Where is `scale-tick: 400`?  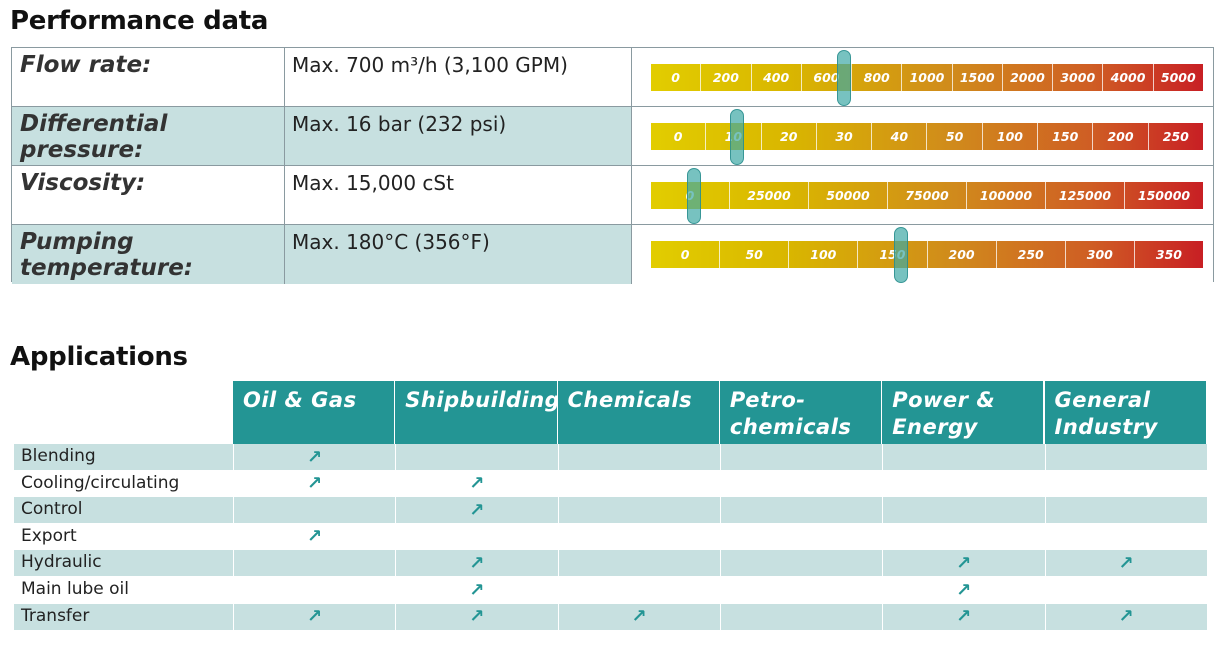 scale-tick: 400 is located at coordinates (777, 77).